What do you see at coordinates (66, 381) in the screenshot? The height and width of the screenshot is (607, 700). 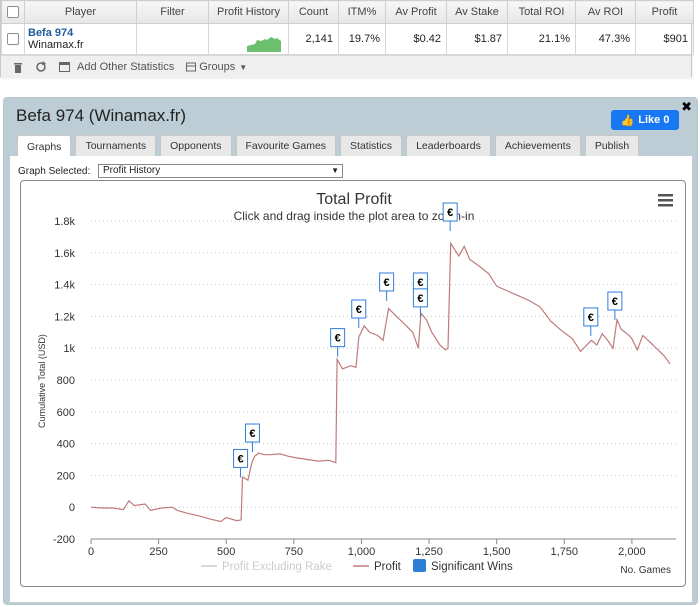 I see `y-tick-label: 800` at bounding box center [66, 381].